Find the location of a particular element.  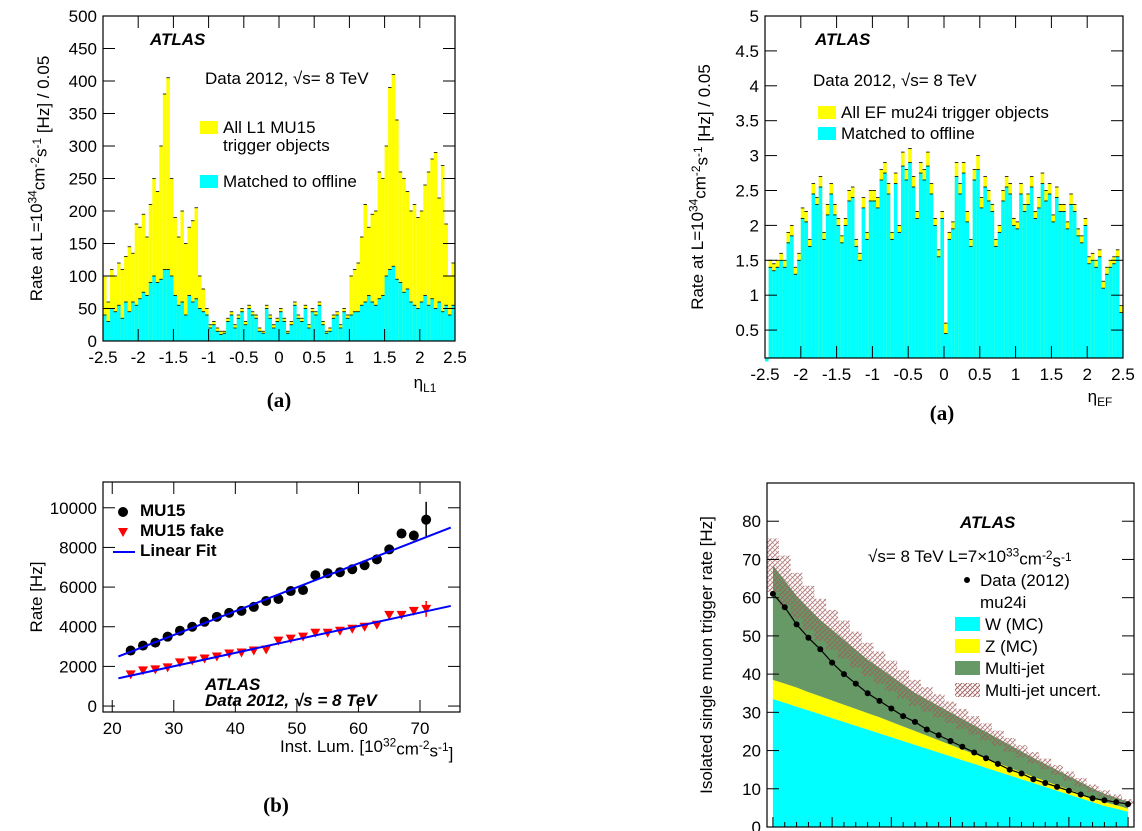

y-tick-label: 3 is located at coordinates (754, 156).